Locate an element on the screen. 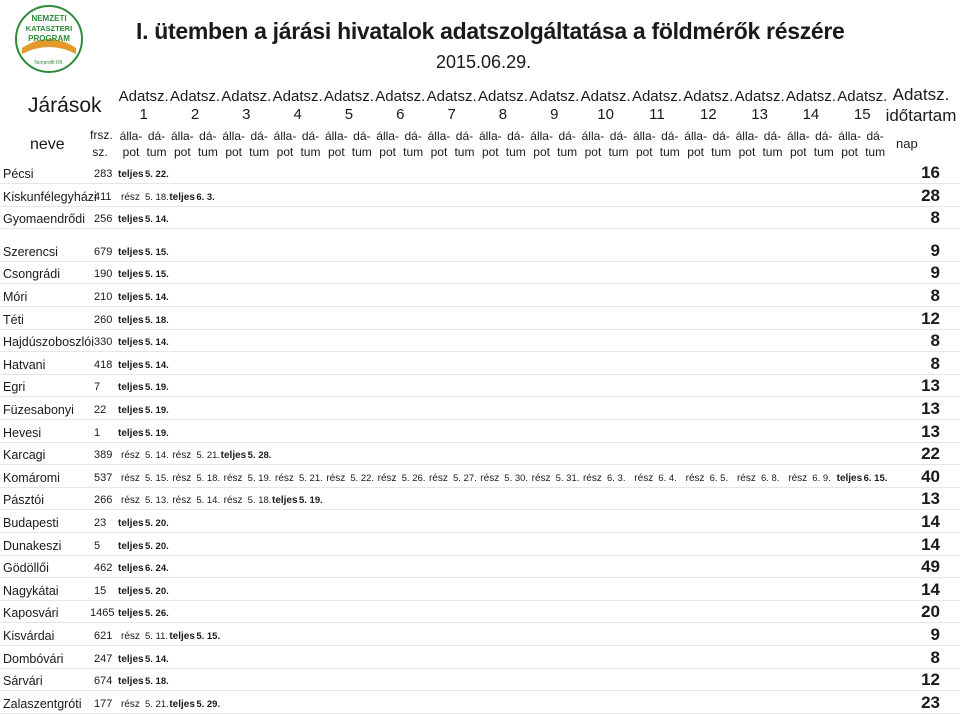 The image size is (960, 714). row-date: 6. 24. is located at coordinates (157, 569).